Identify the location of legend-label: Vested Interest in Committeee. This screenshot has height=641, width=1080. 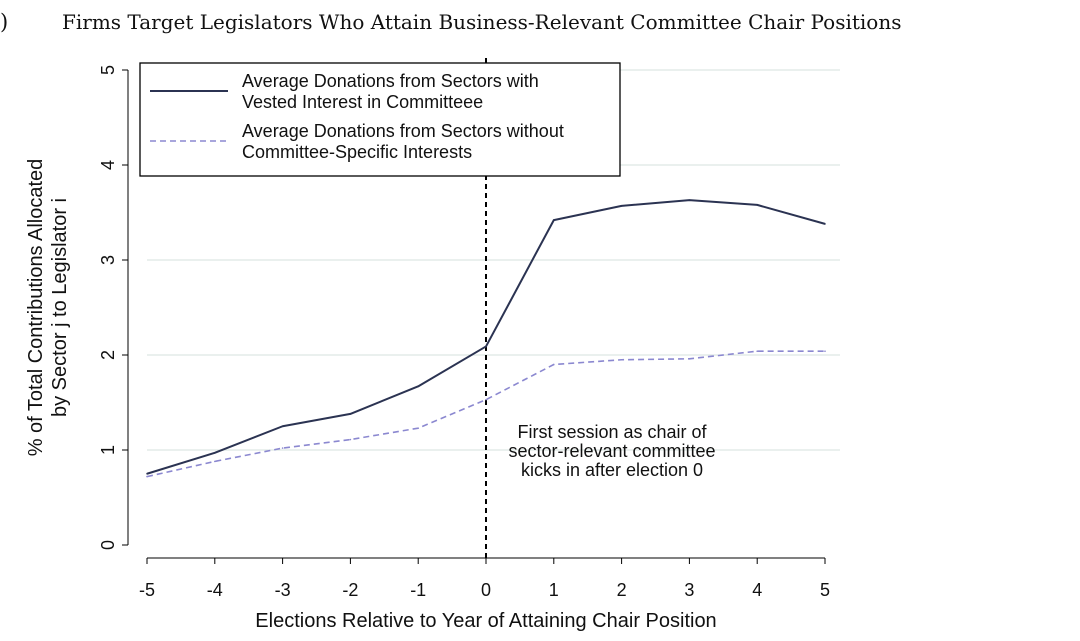
(362, 102).